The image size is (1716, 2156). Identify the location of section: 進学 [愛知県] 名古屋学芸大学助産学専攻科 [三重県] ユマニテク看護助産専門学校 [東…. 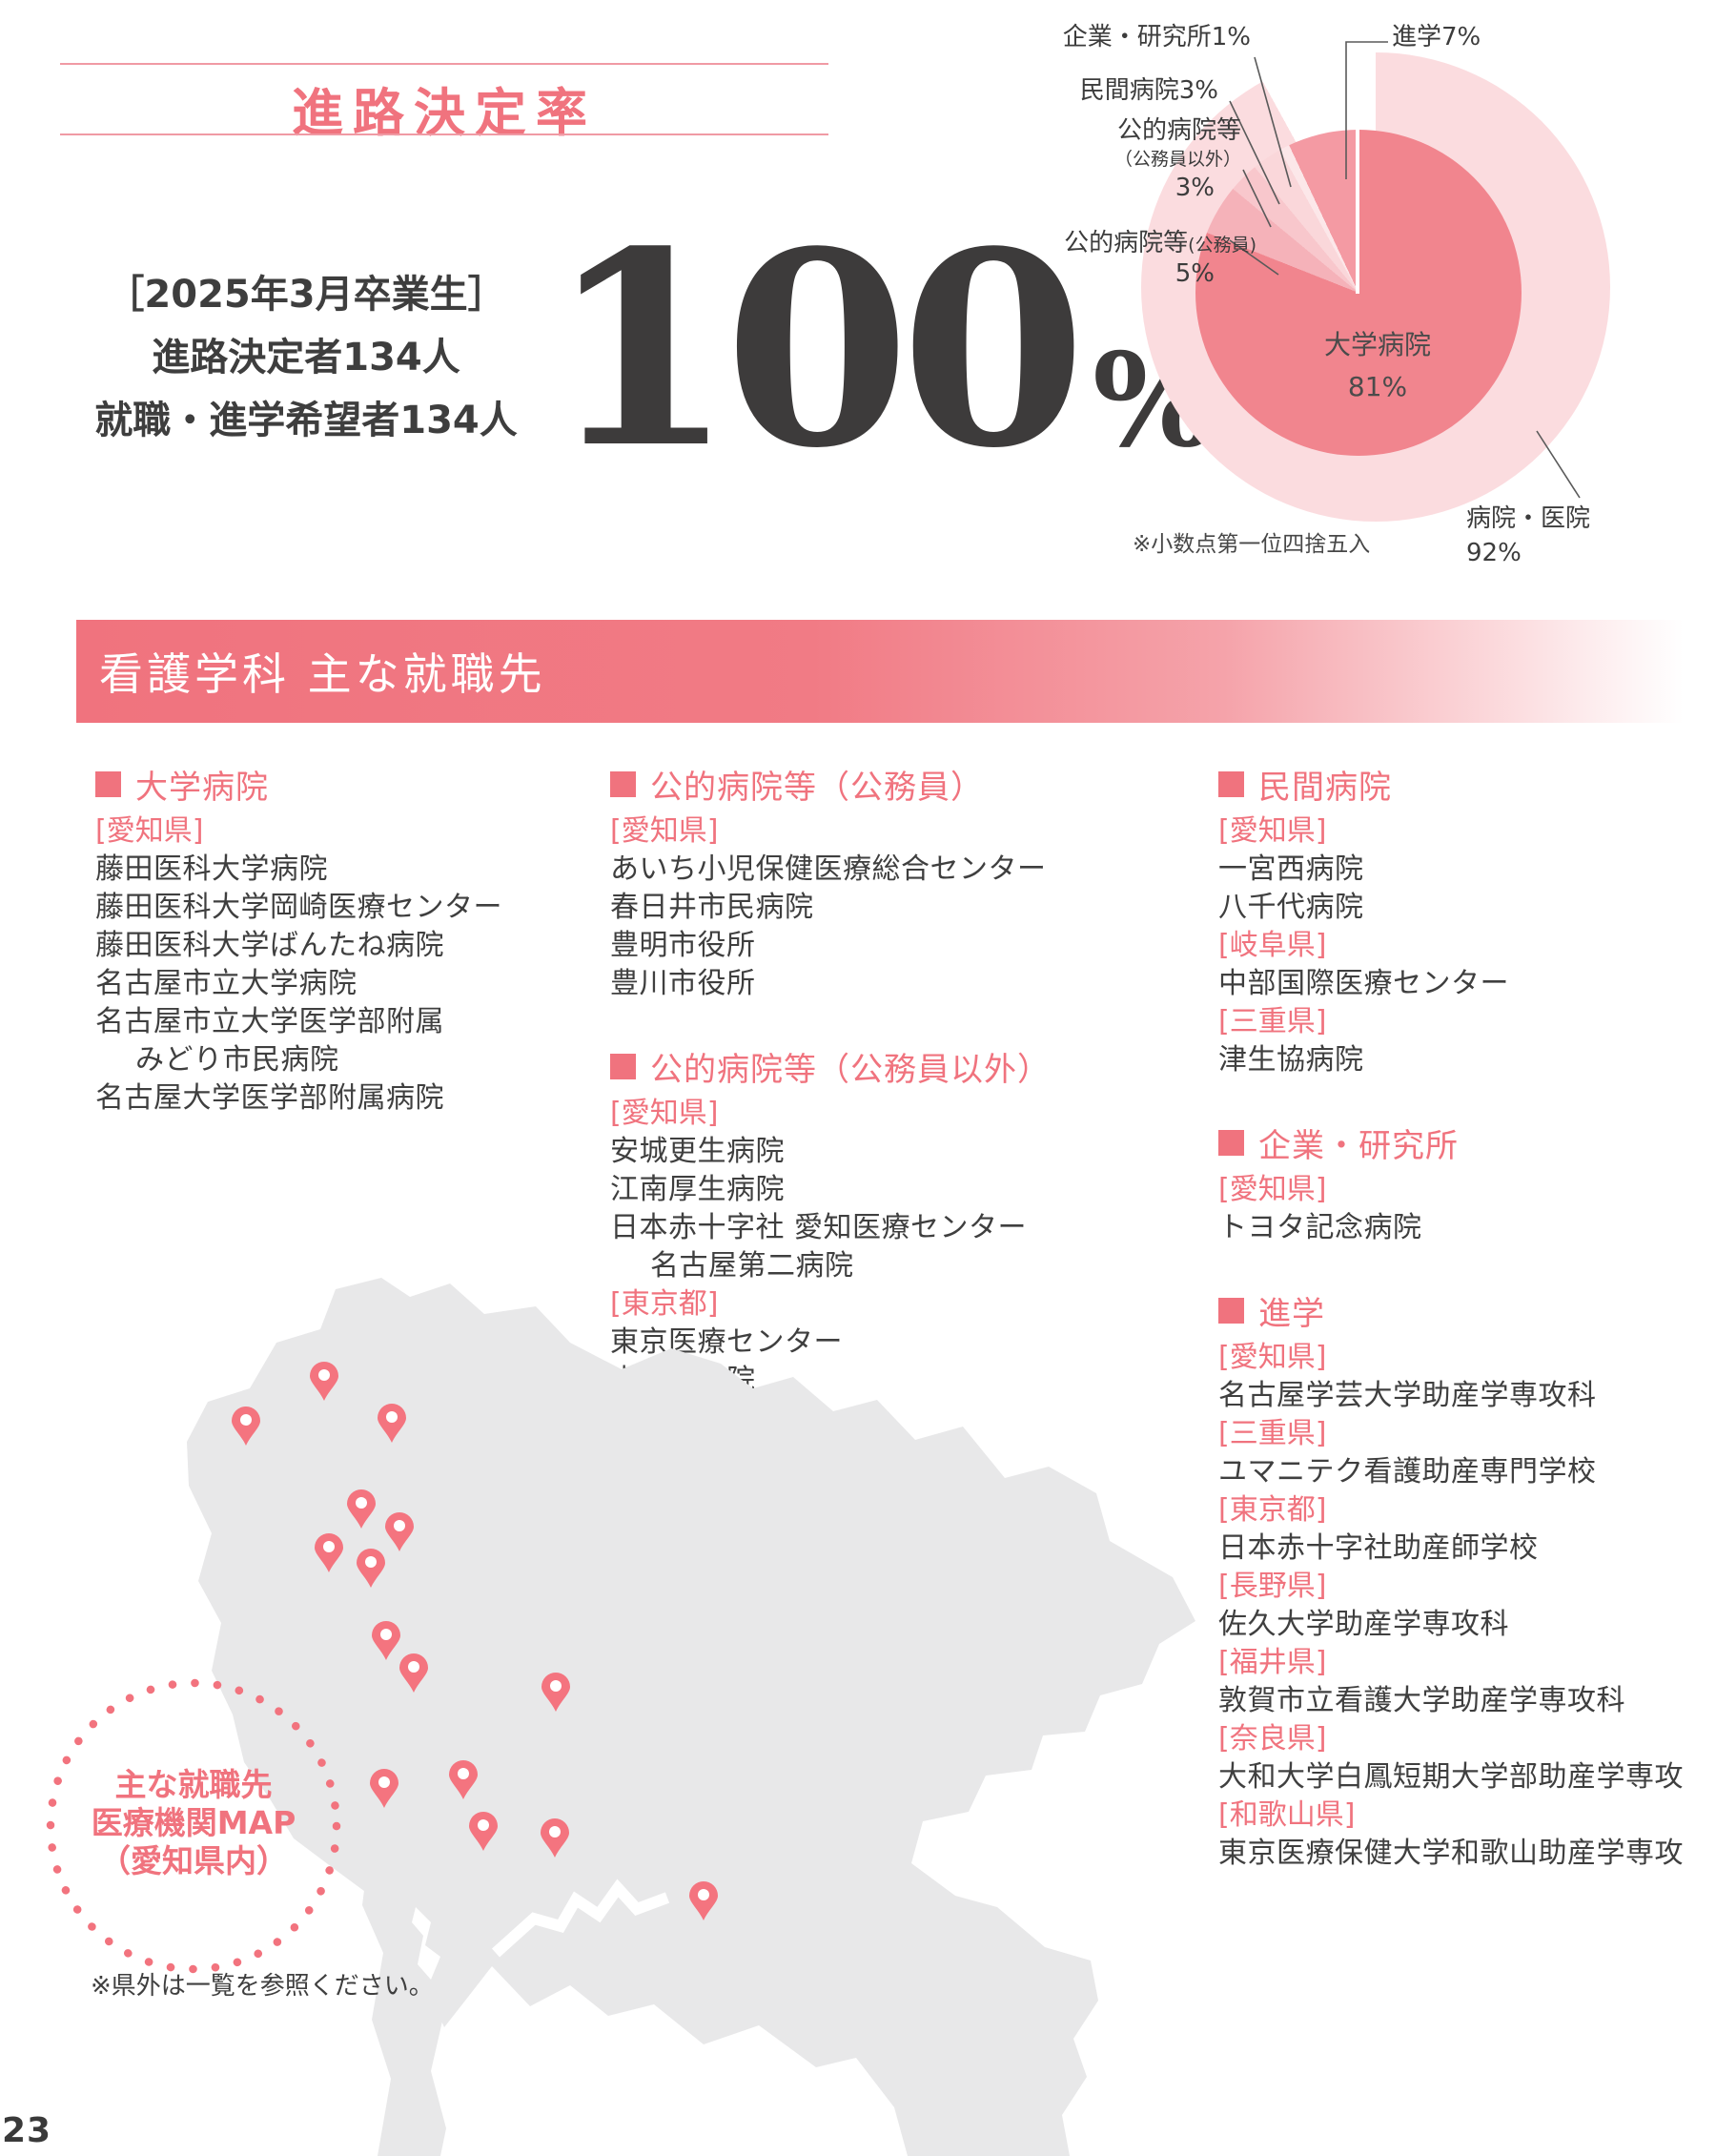
(1466, 1581).